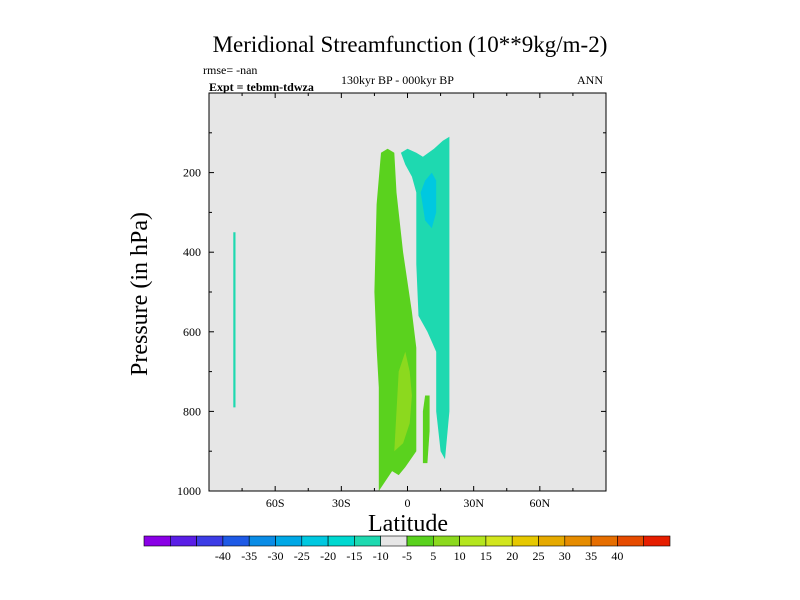 The image size is (800, 600). I want to click on x-tick-label: 60S, so click(275, 503).